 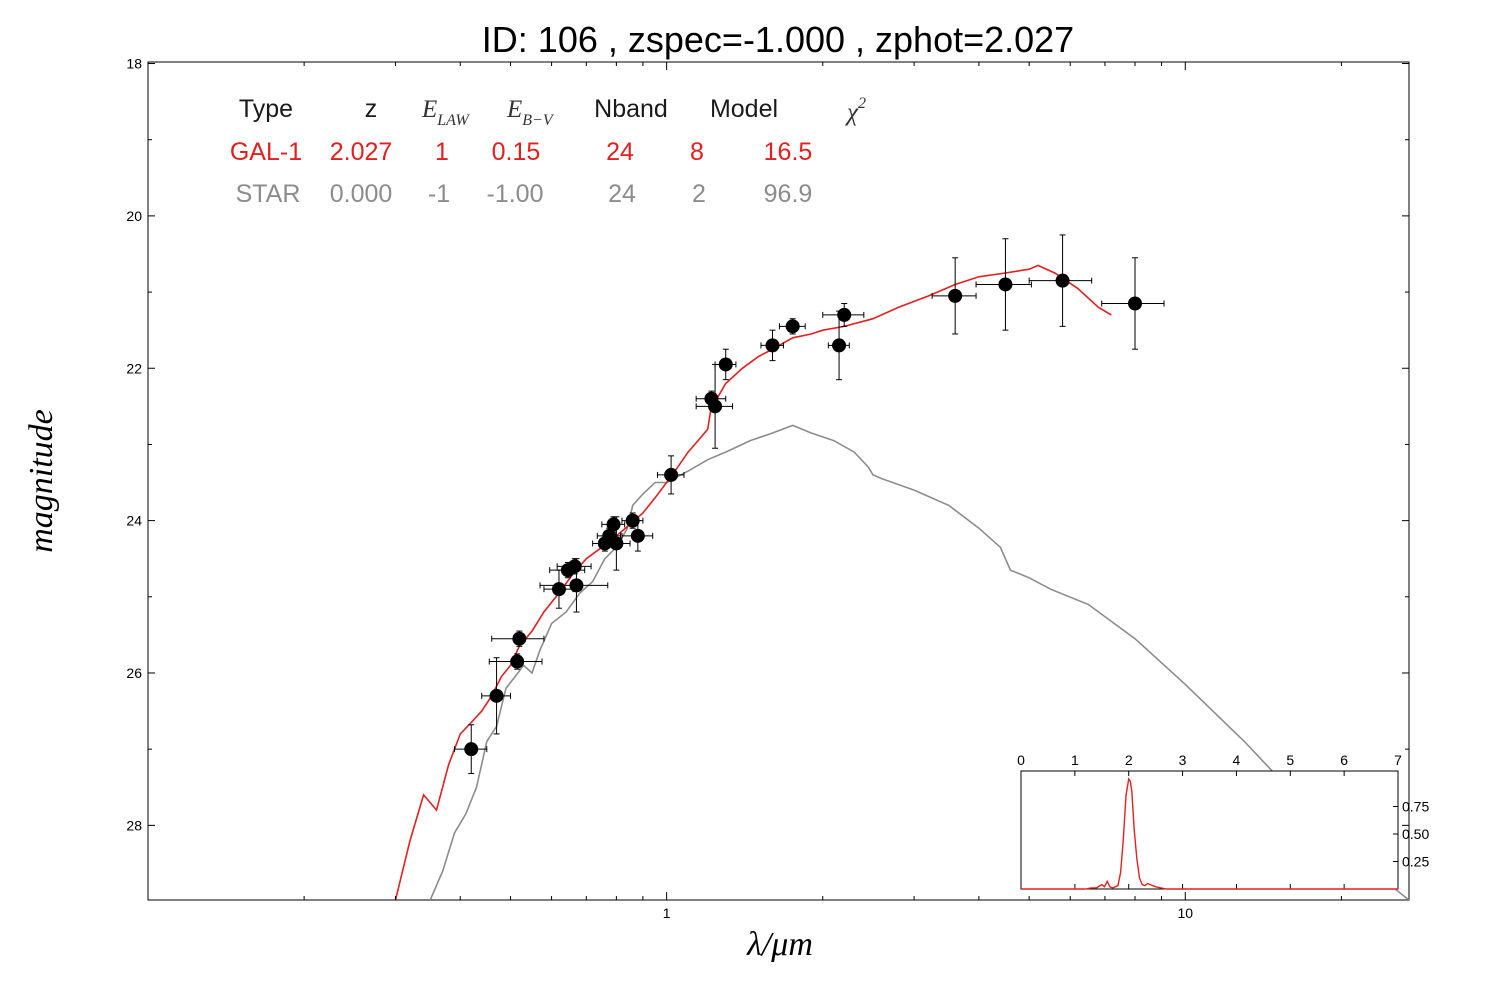 I want to click on inset-y-tick-label: 0.75, so click(x=1415, y=807).